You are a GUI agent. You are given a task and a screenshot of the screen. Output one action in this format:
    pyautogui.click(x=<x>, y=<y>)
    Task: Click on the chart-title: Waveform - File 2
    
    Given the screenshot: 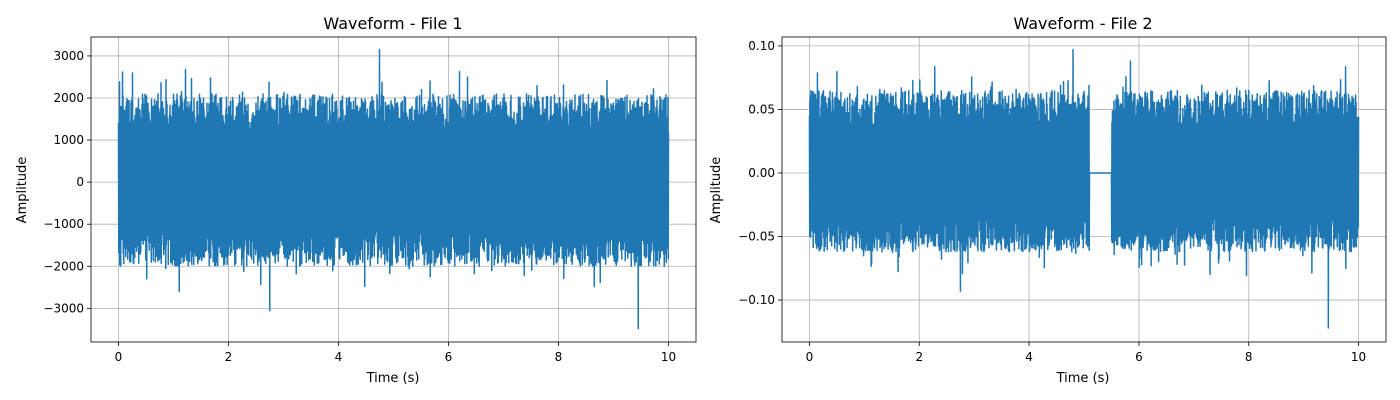 What is the action you would take?
    pyautogui.click(x=1082, y=23)
    